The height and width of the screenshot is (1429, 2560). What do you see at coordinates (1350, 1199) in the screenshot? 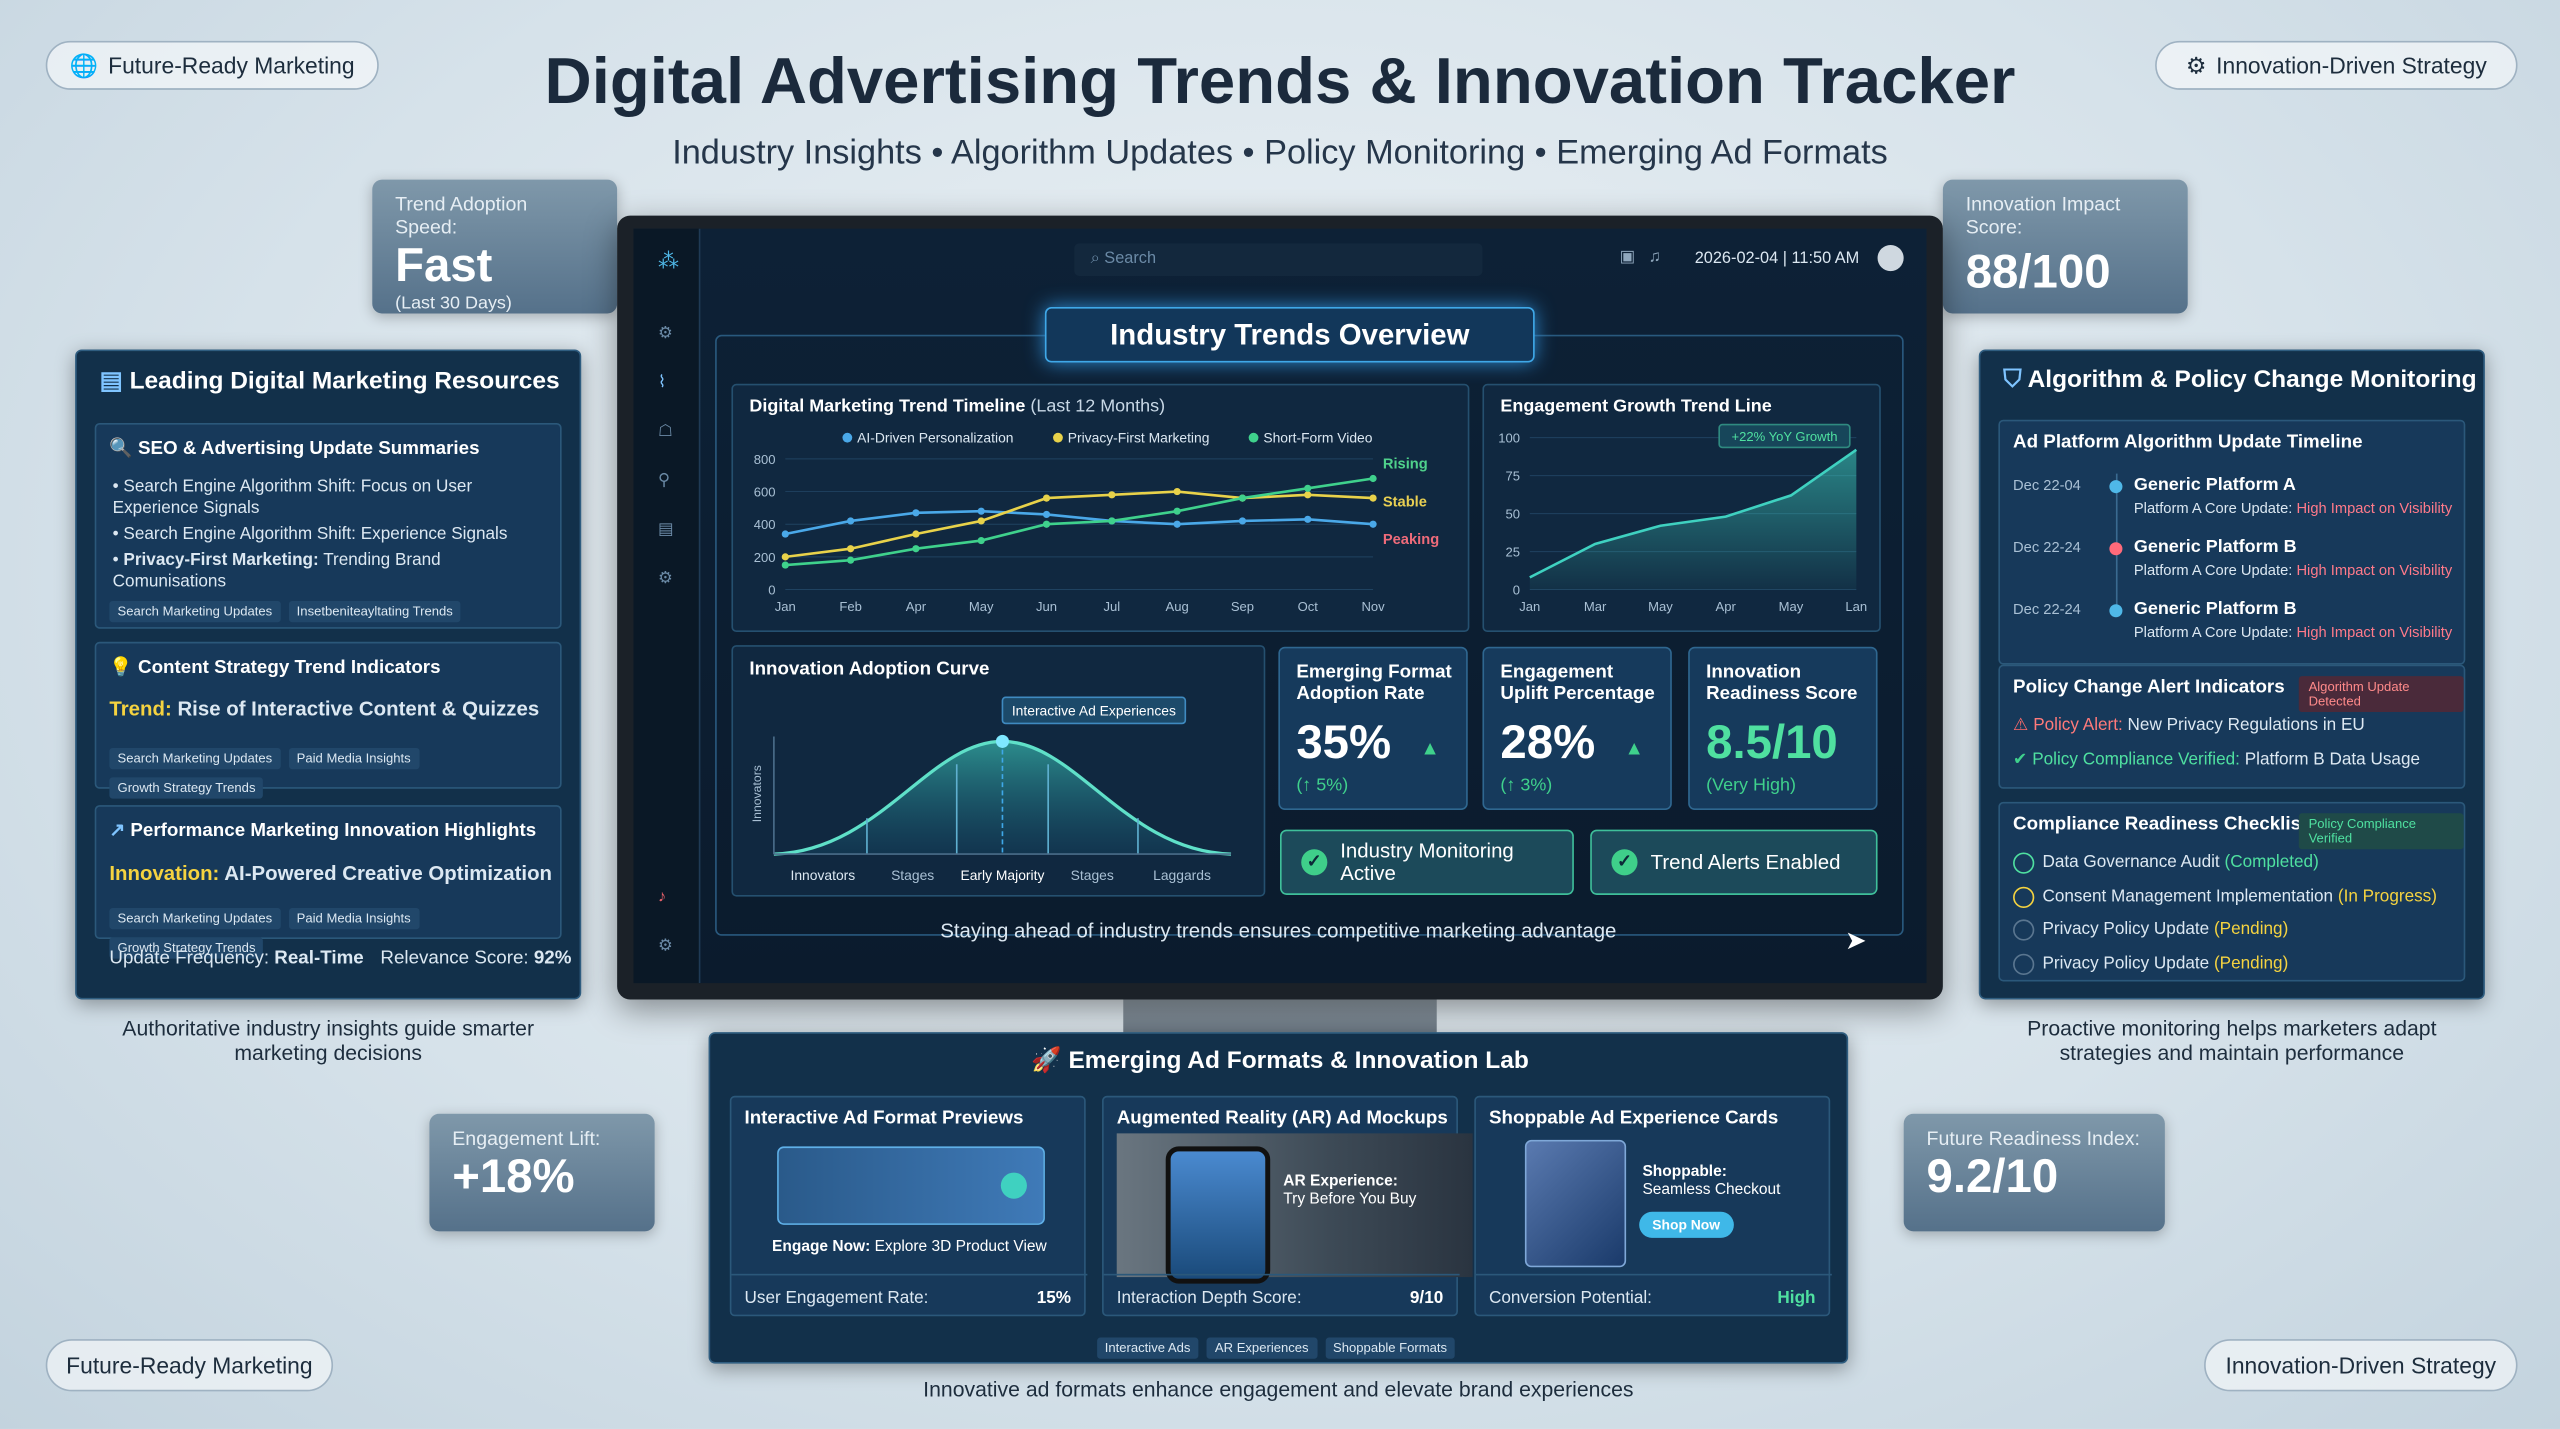
I see `text: Try Before You Buy` at bounding box center [1350, 1199].